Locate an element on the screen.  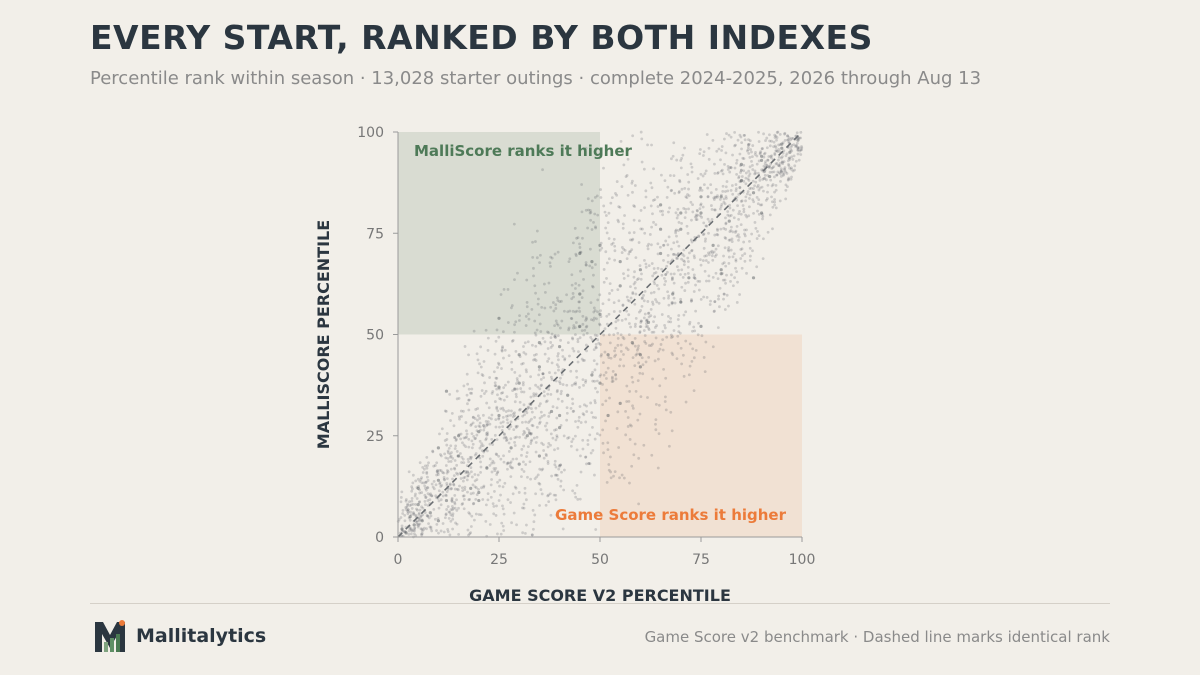
region-label-malliscore: MalliScore ranks it higher is located at coordinates (523, 151).